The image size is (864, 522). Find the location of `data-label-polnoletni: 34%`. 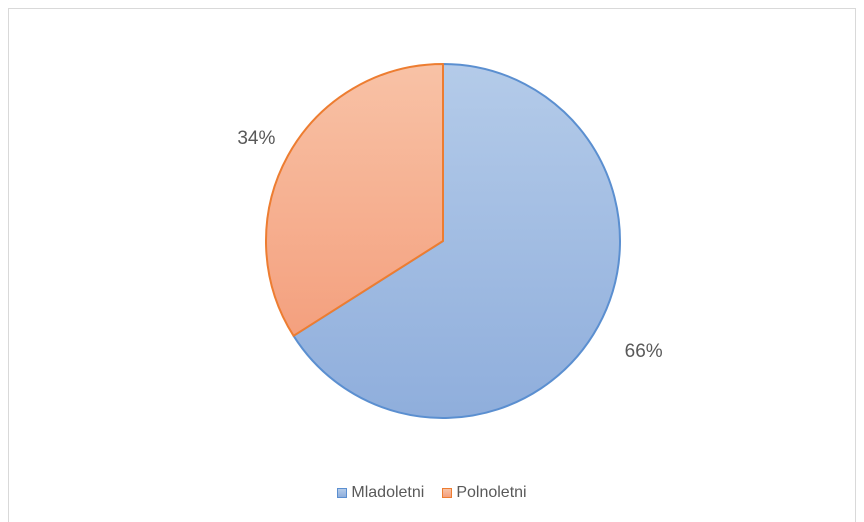

data-label-polnoletni: 34% is located at coordinates (256, 138).